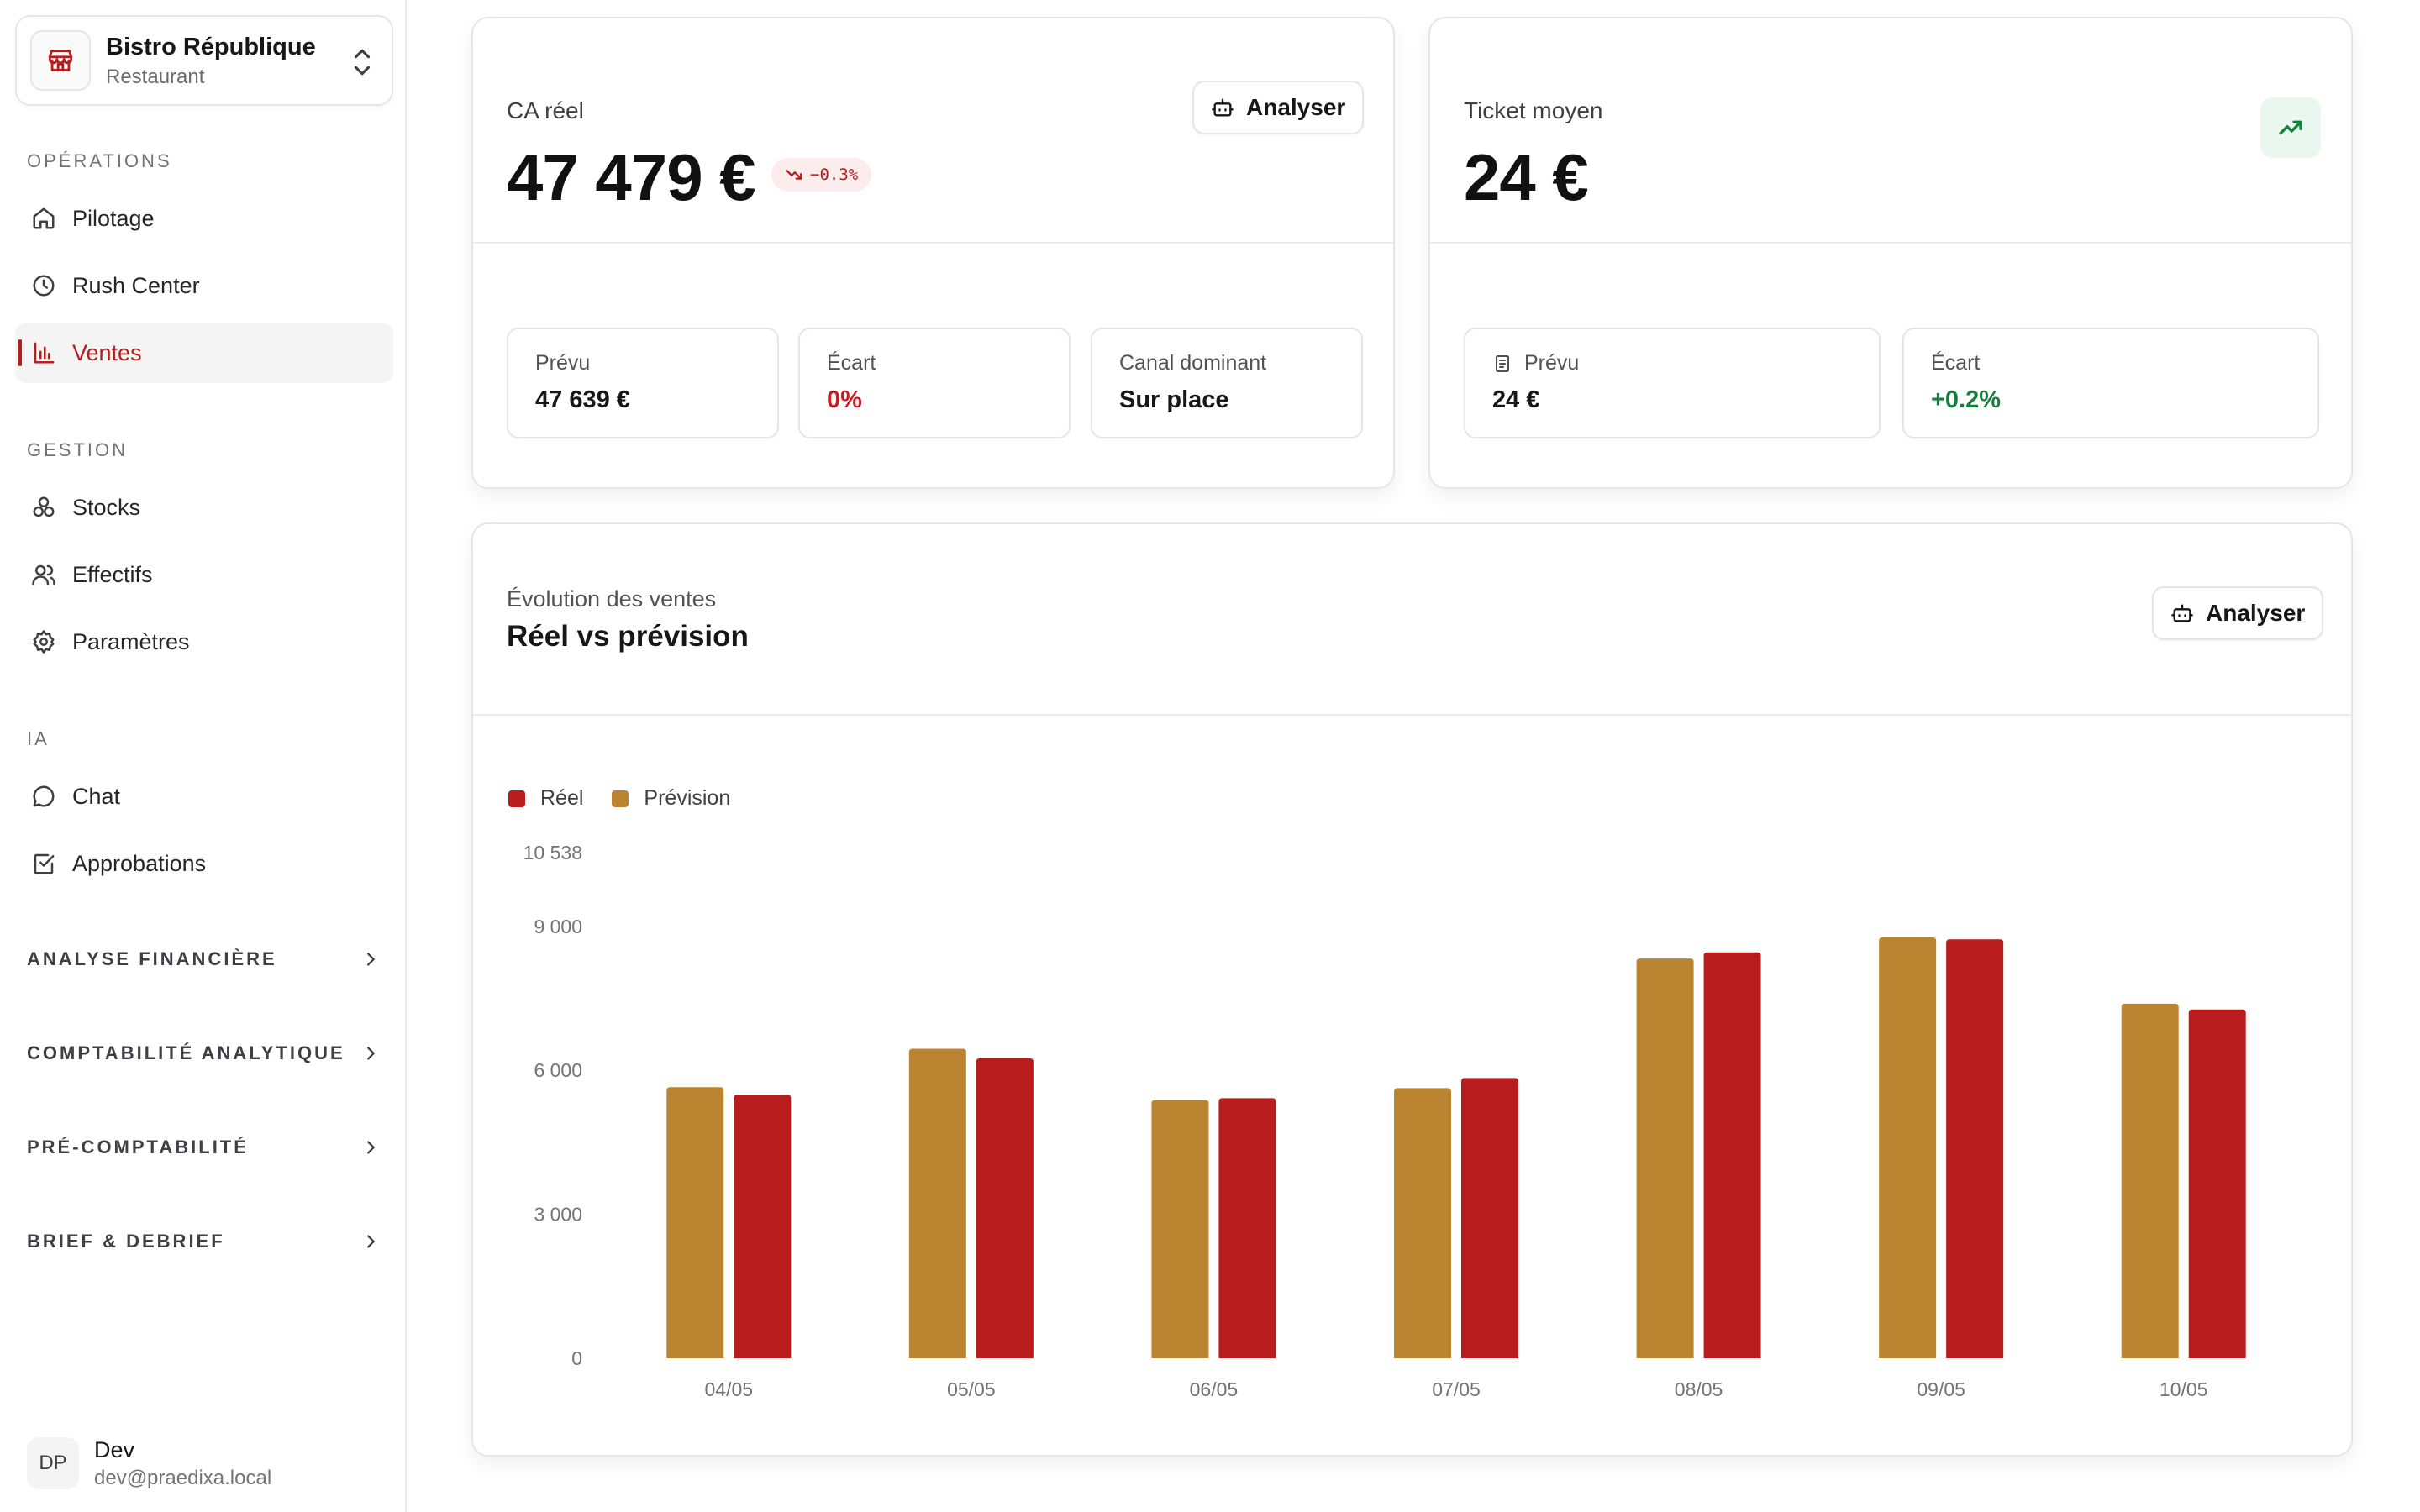 The image size is (2420, 1512). What do you see at coordinates (43, 574) in the screenshot?
I see `users-icon` at bounding box center [43, 574].